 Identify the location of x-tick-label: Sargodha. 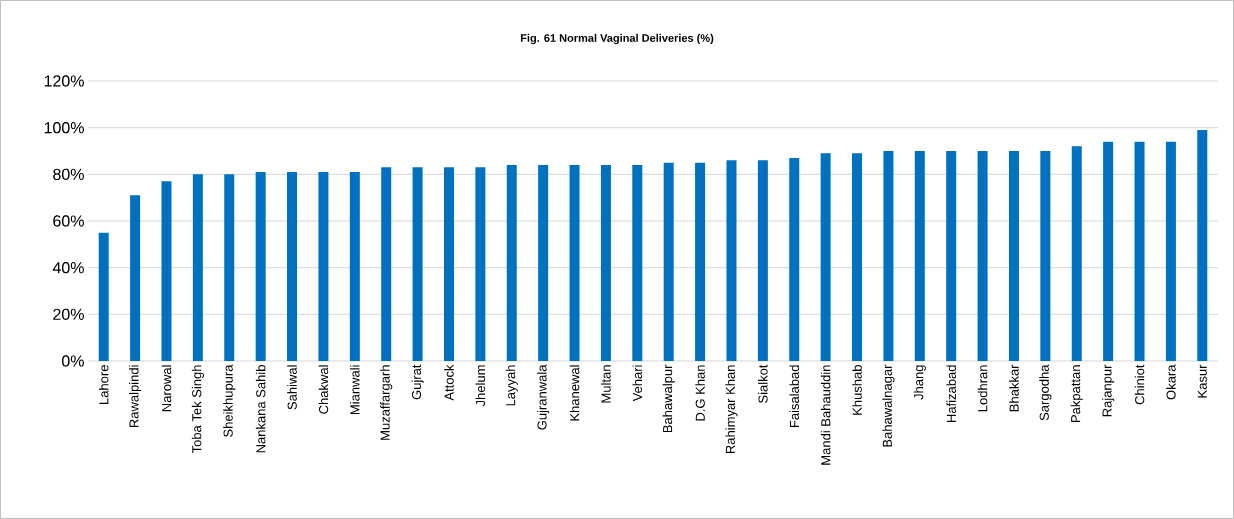
(1045, 392).